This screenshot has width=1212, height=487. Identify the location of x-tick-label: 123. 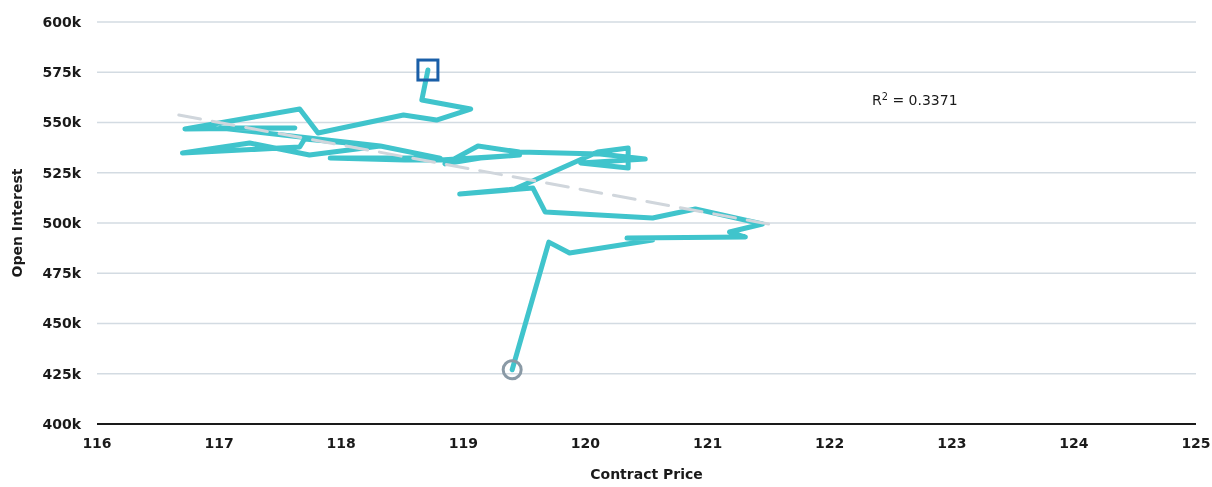
(952, 443).